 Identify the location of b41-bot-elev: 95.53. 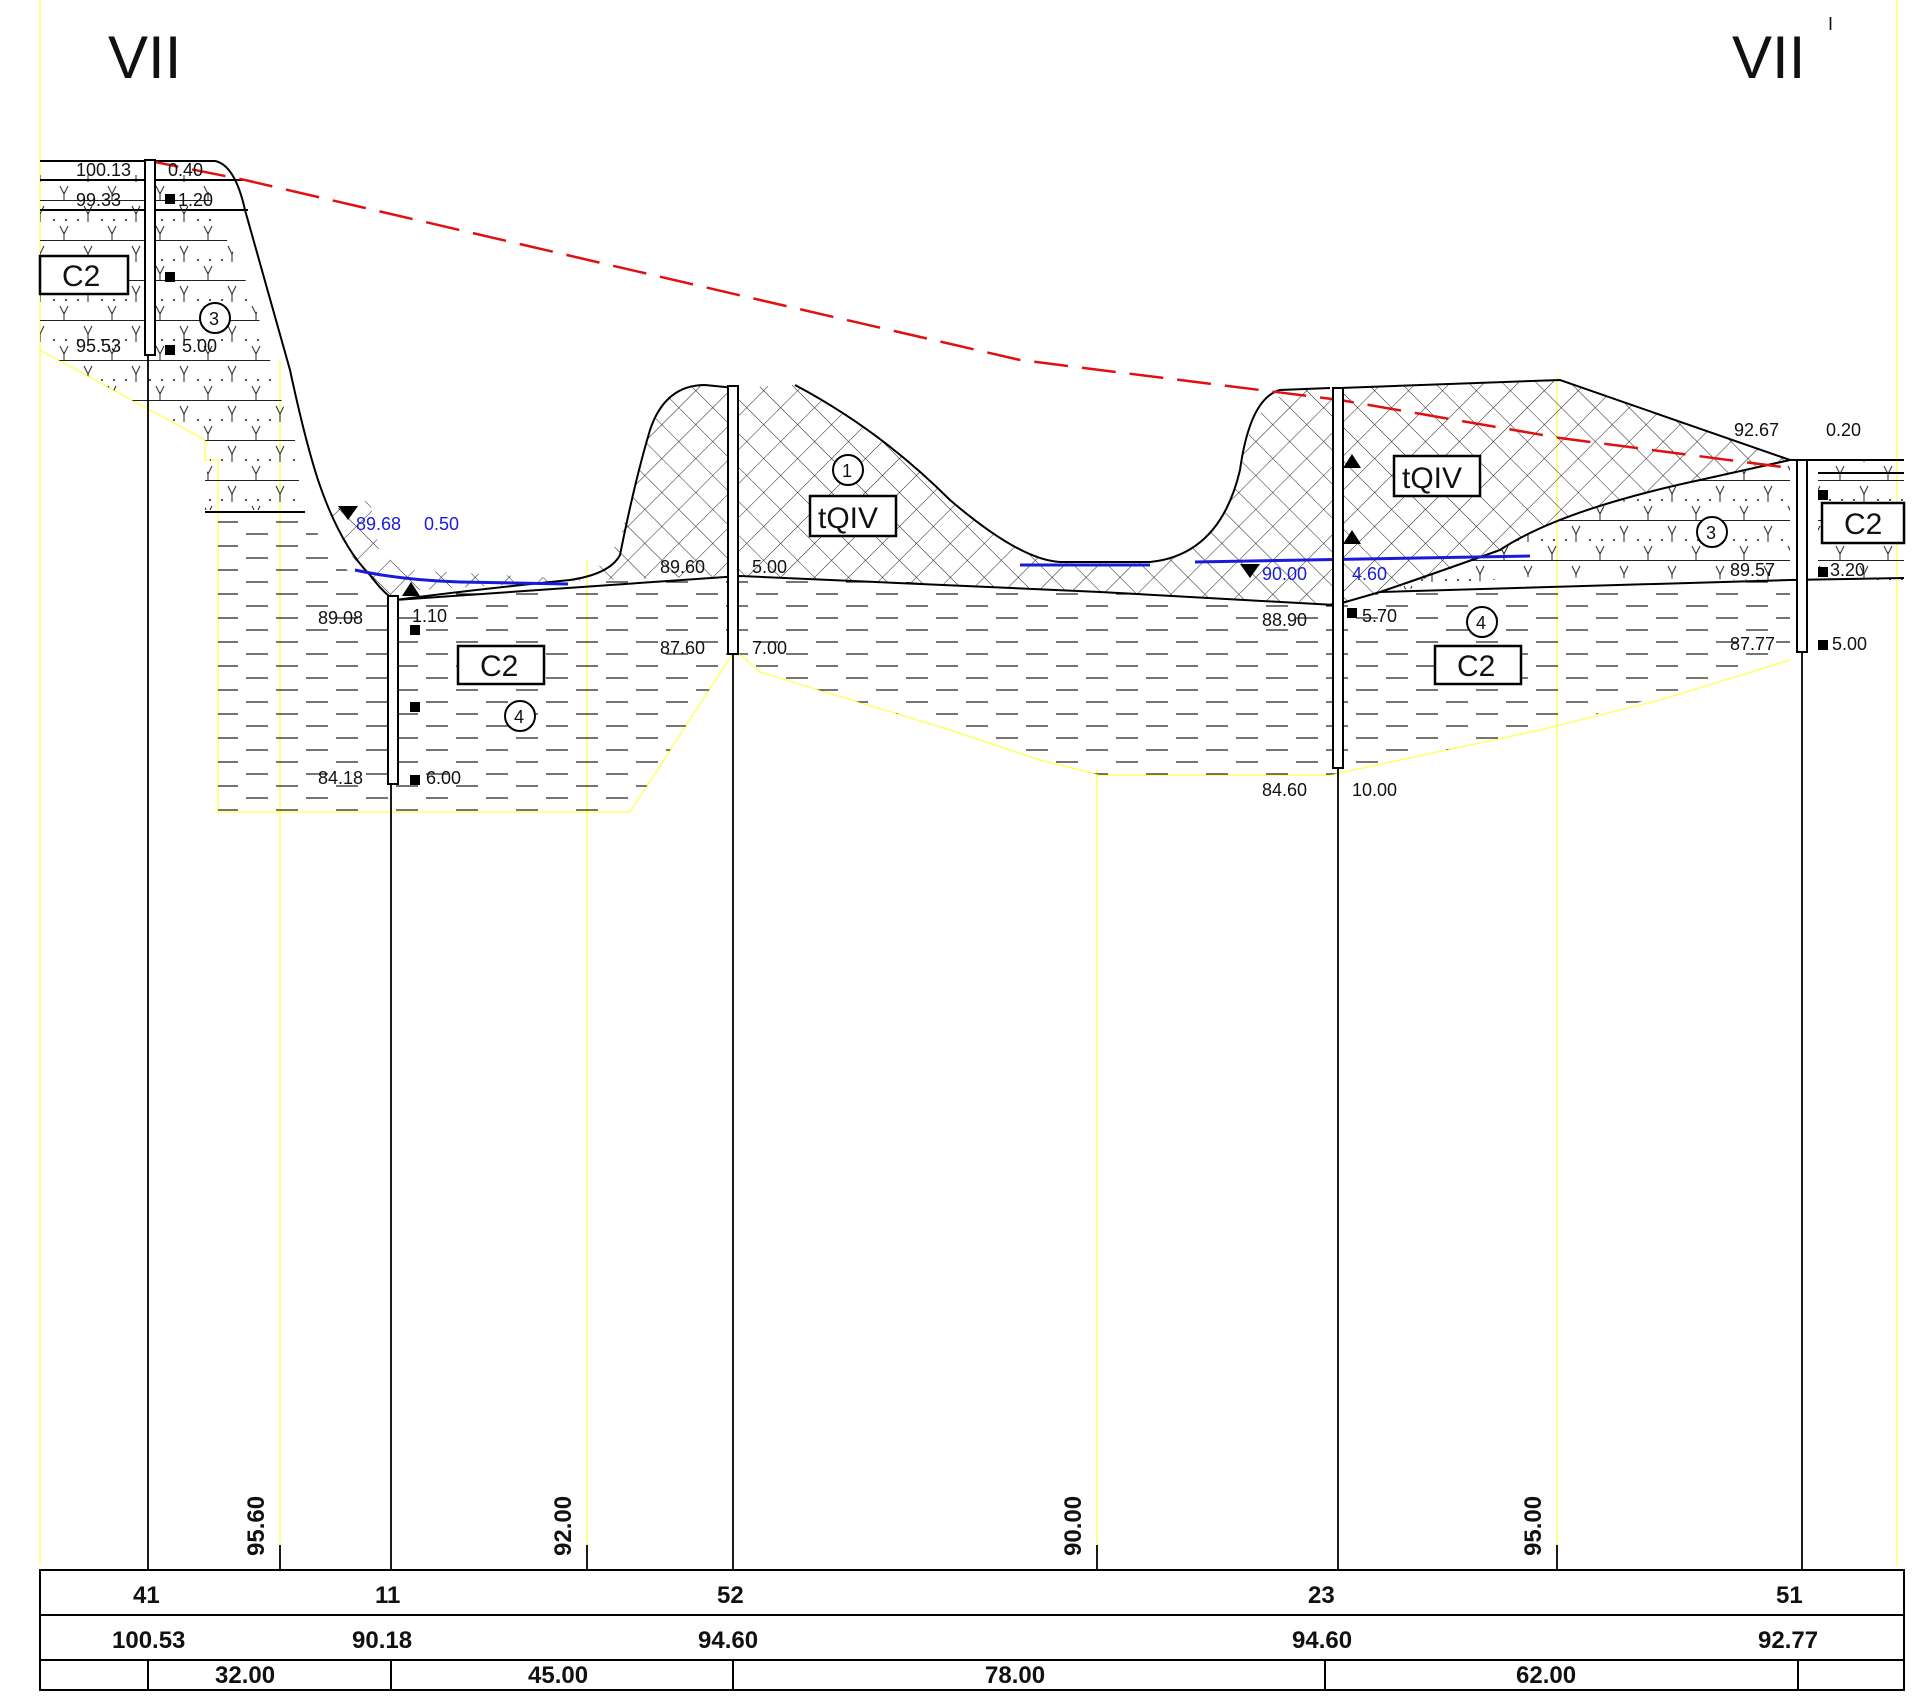
(98, 346).